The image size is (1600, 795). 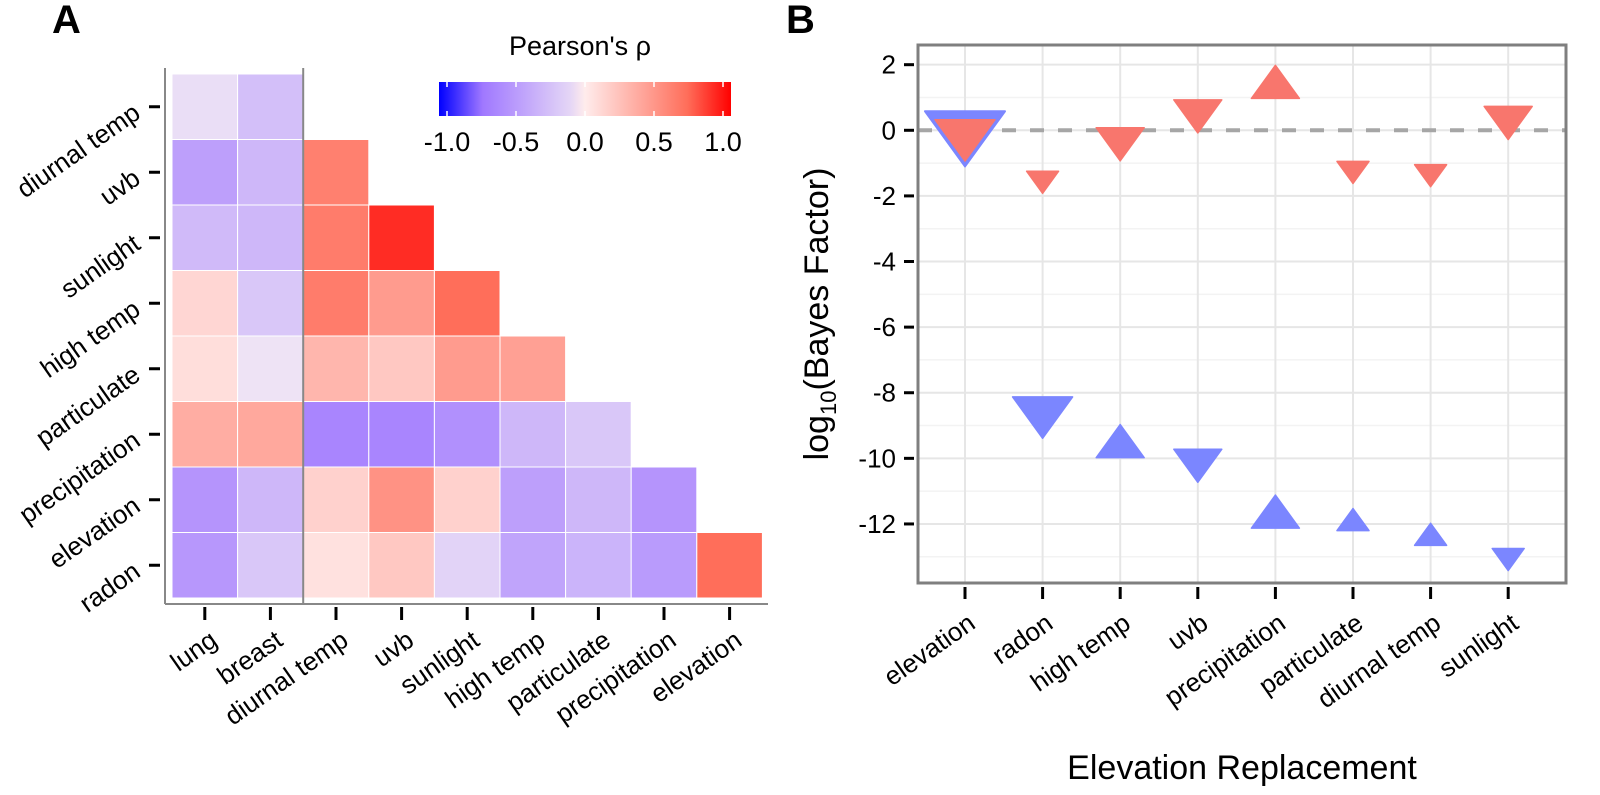 What do you see at coordinates (516, 142) in the screenshot?
I see `colorbar-tick-label: -0.5` at bounding box center [516, 142].